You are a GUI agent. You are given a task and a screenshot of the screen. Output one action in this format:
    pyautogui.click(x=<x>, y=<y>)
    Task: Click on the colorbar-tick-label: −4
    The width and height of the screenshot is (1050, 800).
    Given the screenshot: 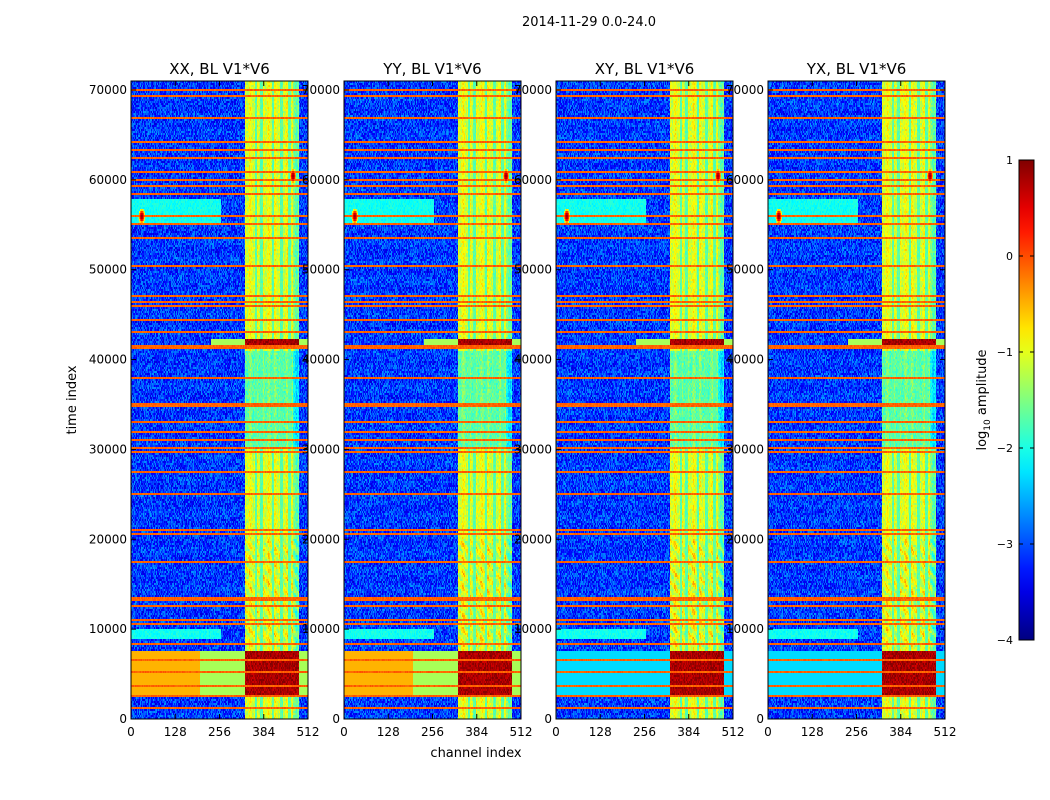 What is the action you would take?
    pyautogui.click(x=1005, y=640)
    